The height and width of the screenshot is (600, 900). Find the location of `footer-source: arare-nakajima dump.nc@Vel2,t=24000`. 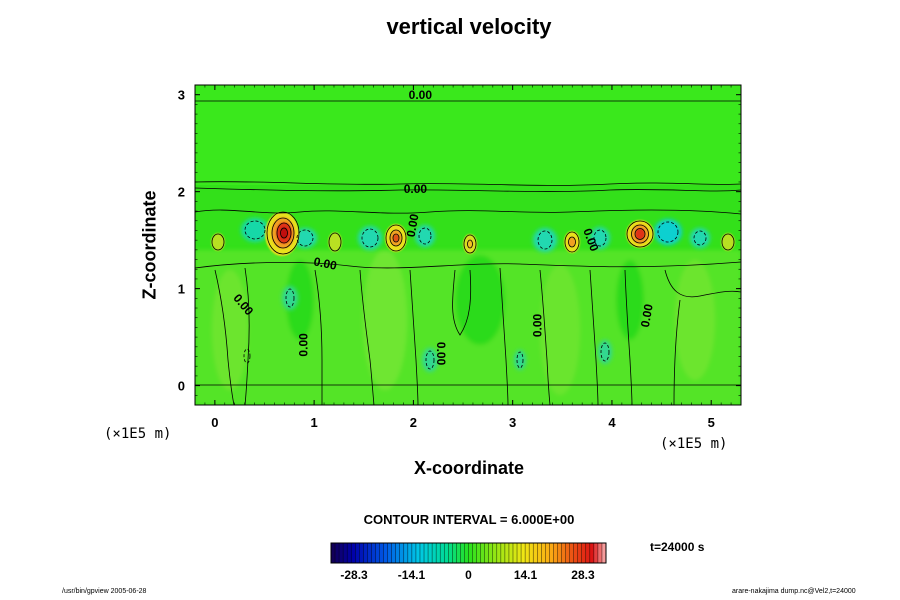

footer-source: arare-nakajima dump.nc@Vel2,t=24000 is located at coordinates (794, 591).